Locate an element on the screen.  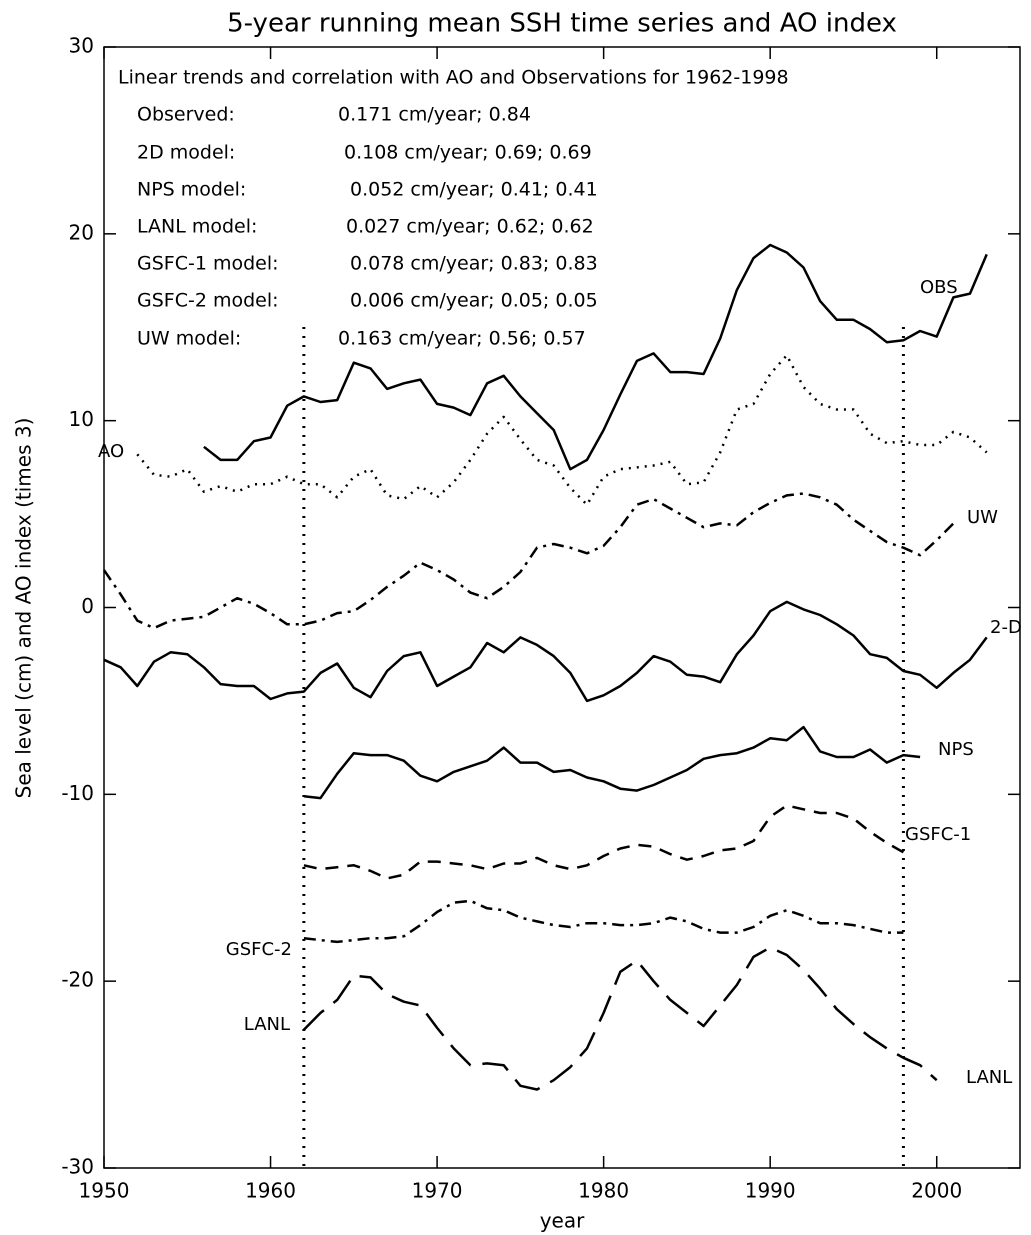
trend-text: 0.078 cm/year; 0.83; 0.83 is located at coordinates (474, 264).